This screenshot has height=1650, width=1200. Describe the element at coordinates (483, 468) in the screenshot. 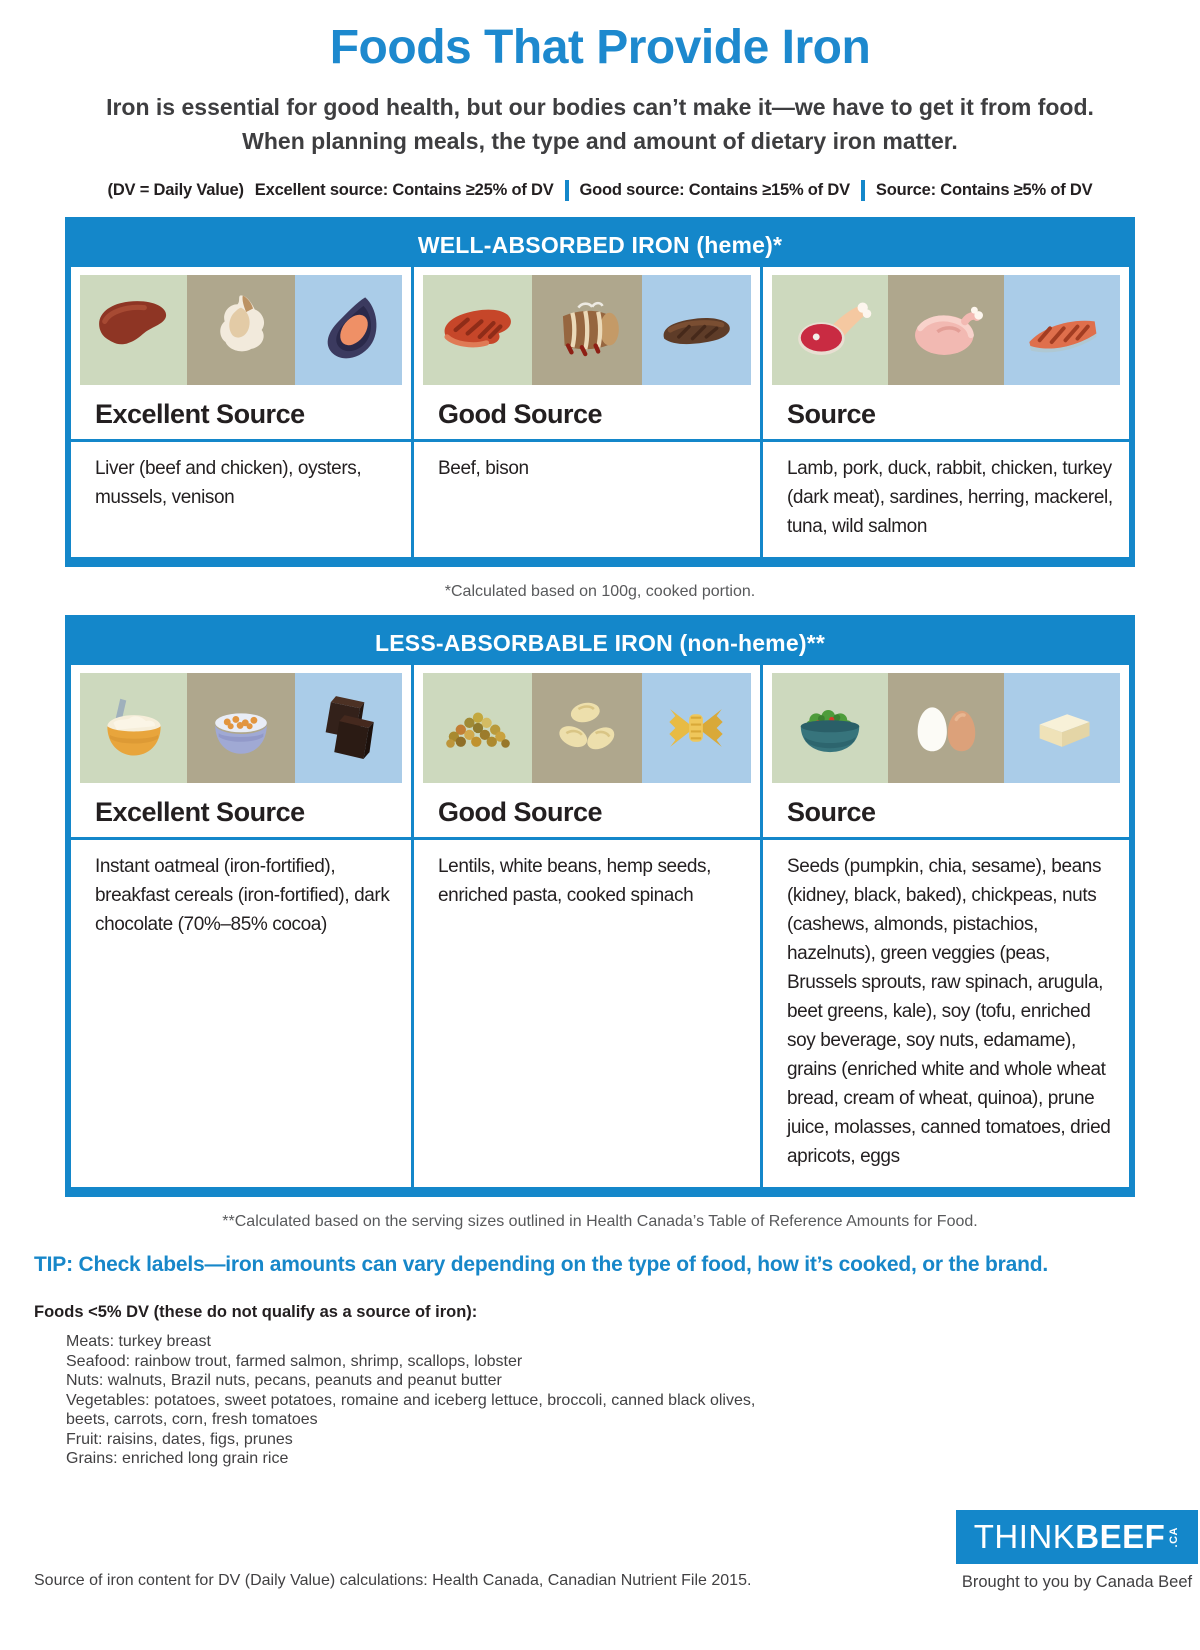

I see `column-foods: Beef, bison` at that location.